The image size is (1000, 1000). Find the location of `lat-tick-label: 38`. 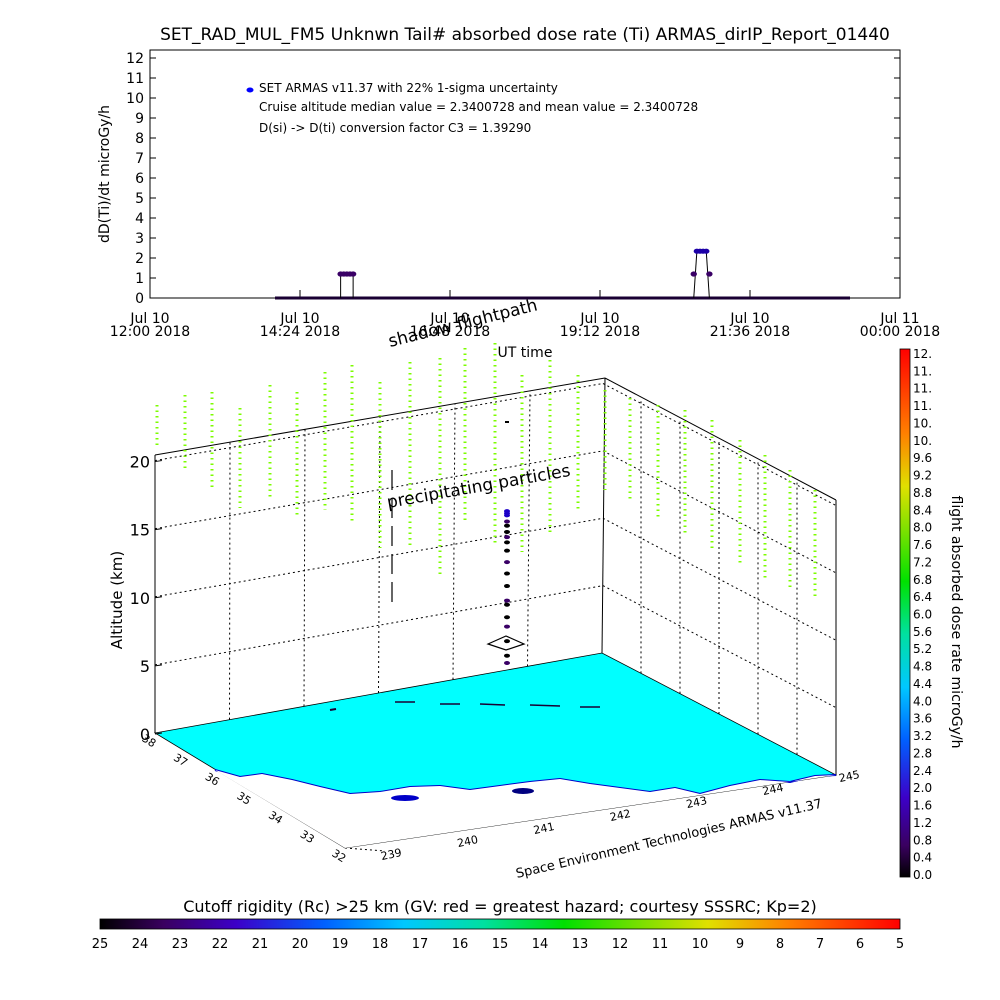

lat-tick-label: 38 is located at coordinates (148, 741).